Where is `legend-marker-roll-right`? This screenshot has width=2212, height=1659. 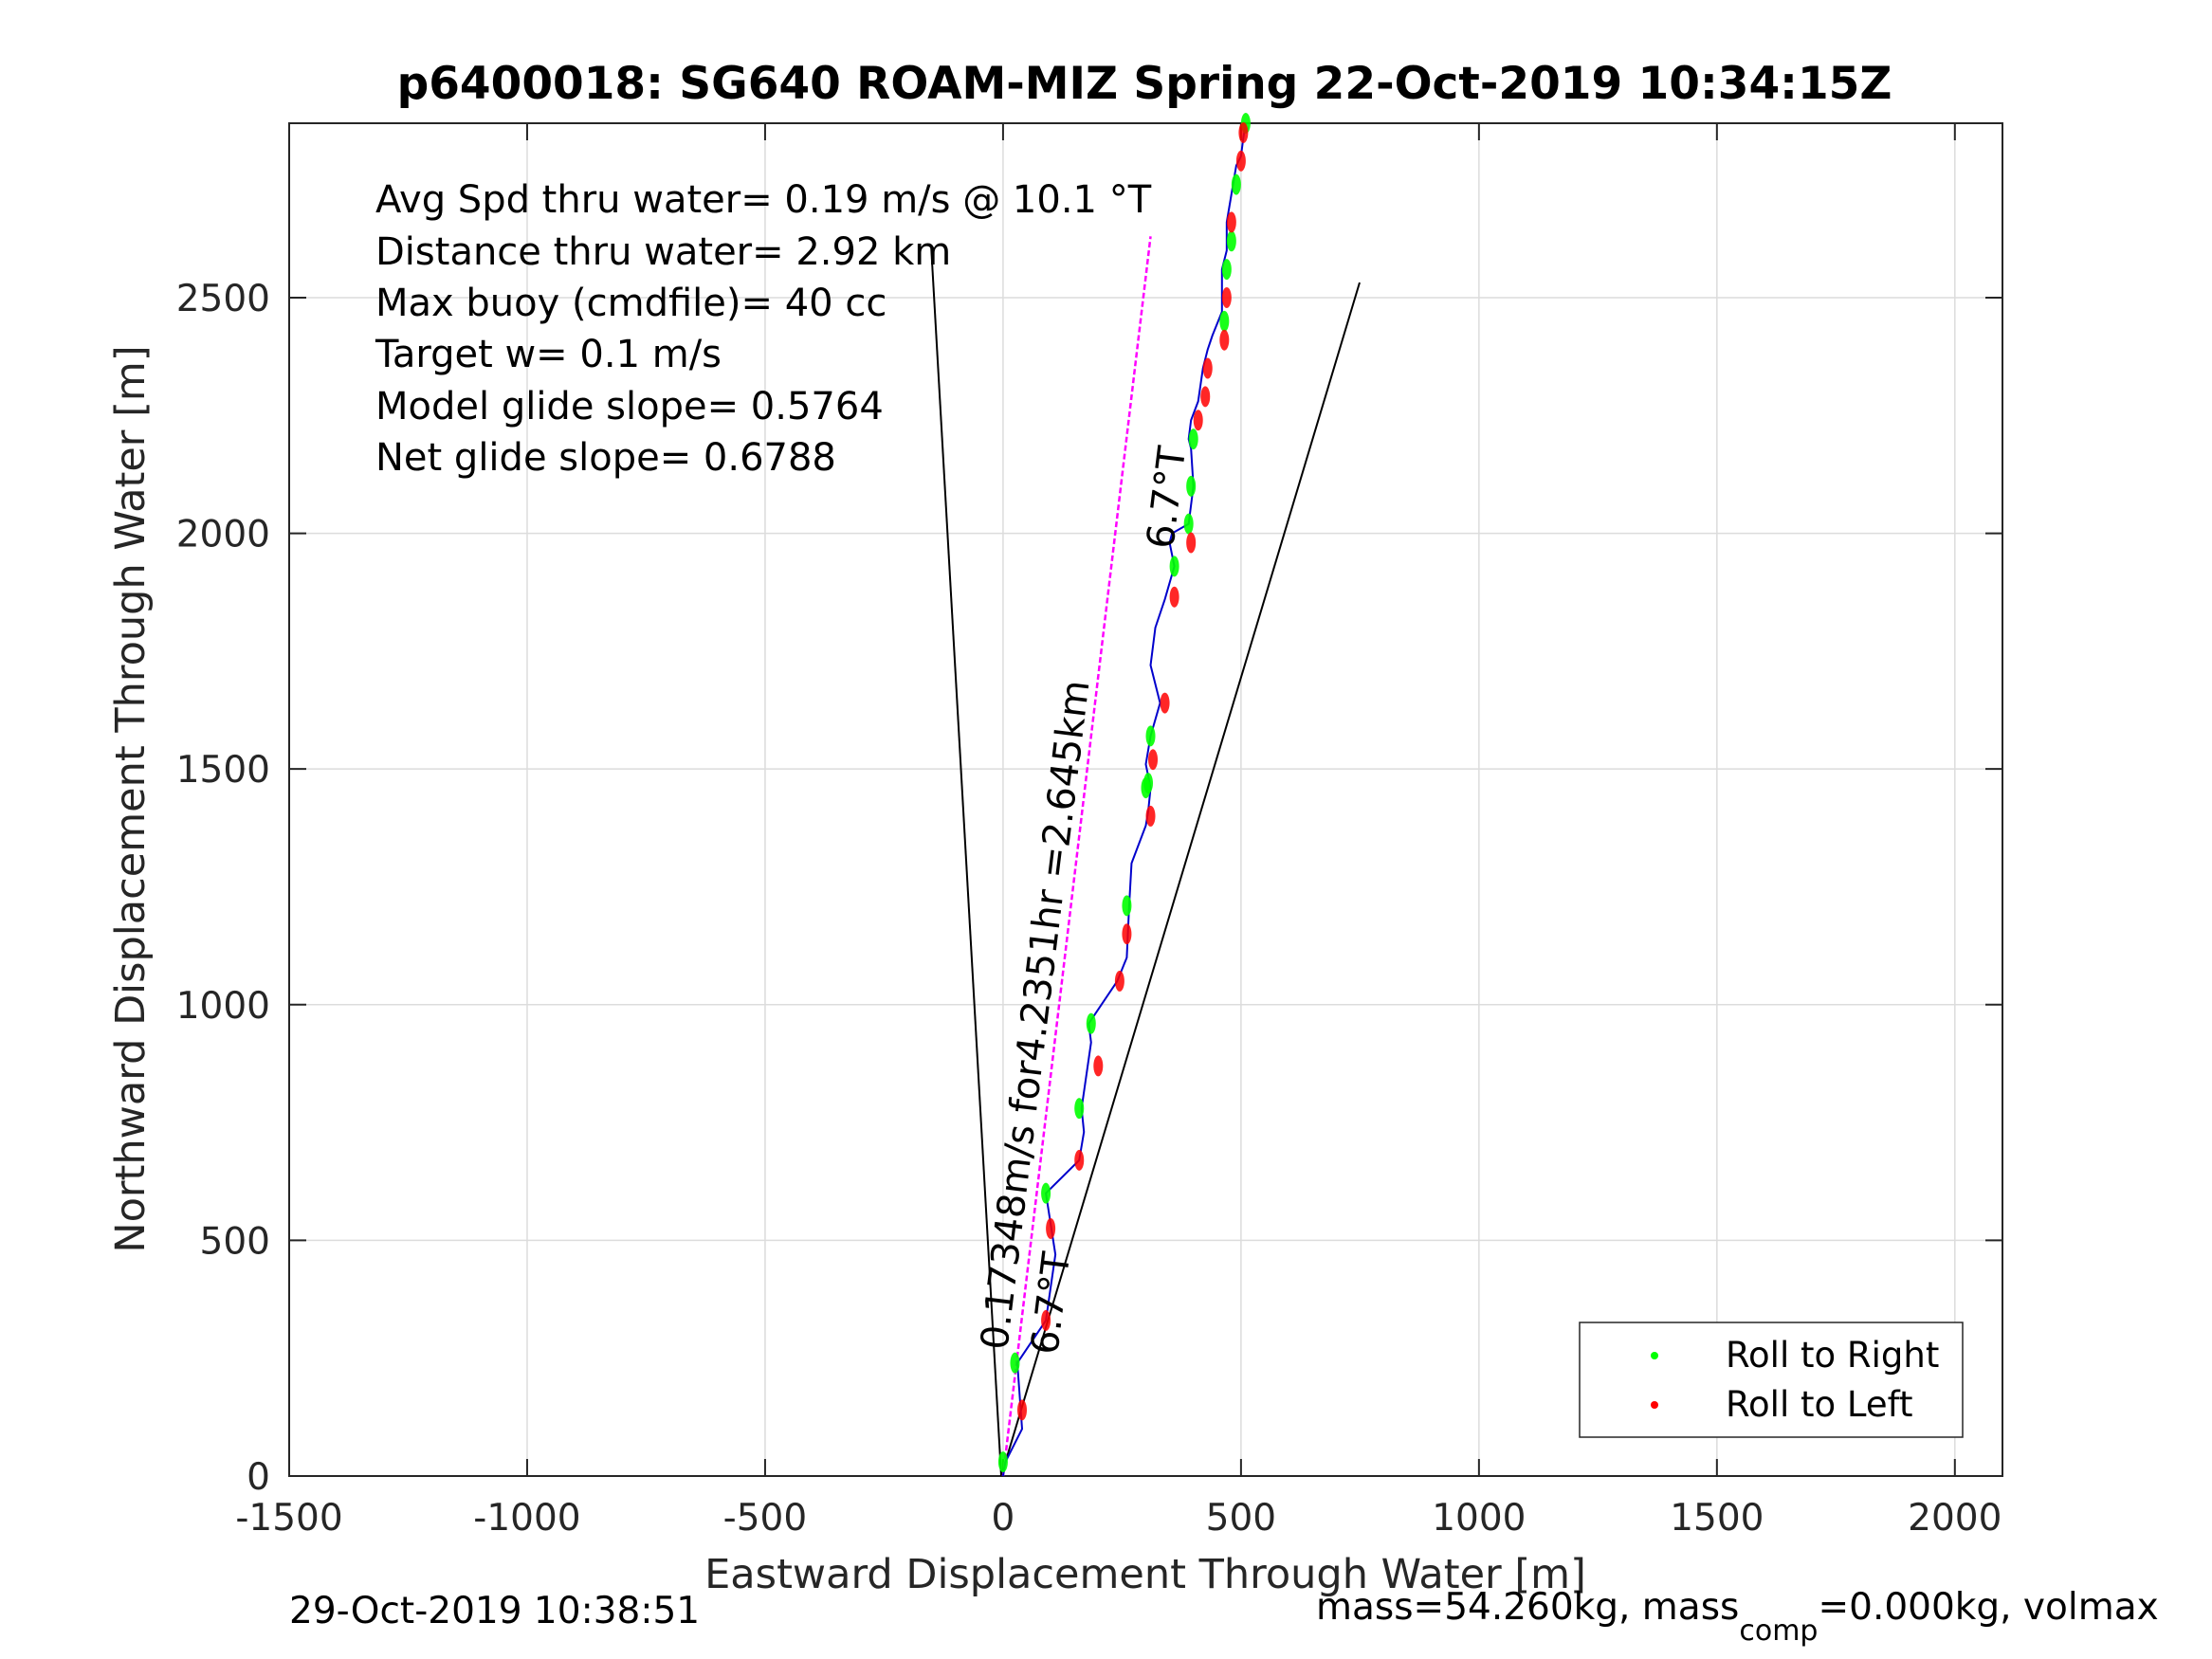 legend-marker-roll-right is located at coordinates (1654, 1355).